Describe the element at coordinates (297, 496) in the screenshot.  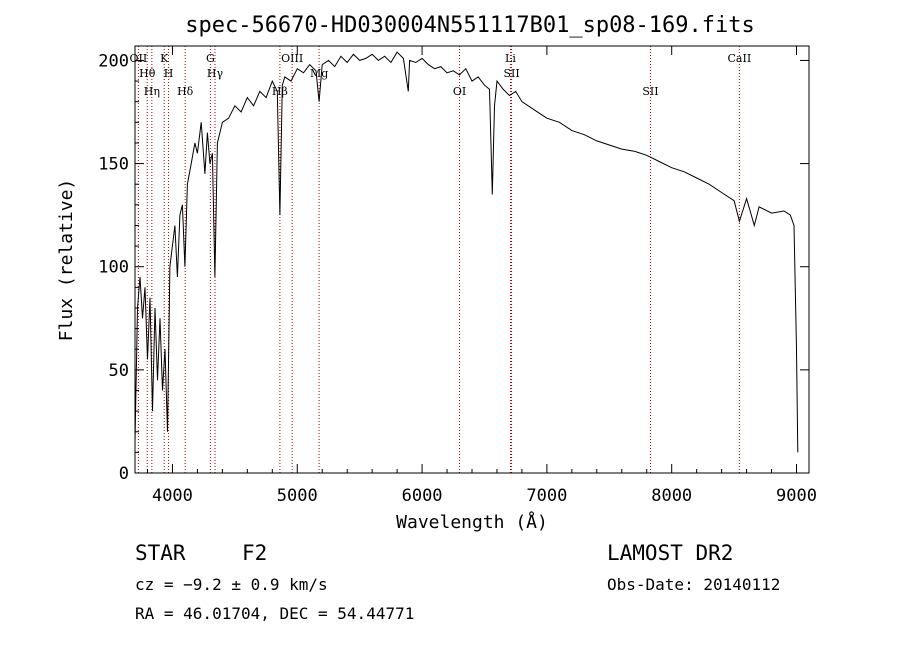
I see `x-tick-label-1: 5000` at that location.